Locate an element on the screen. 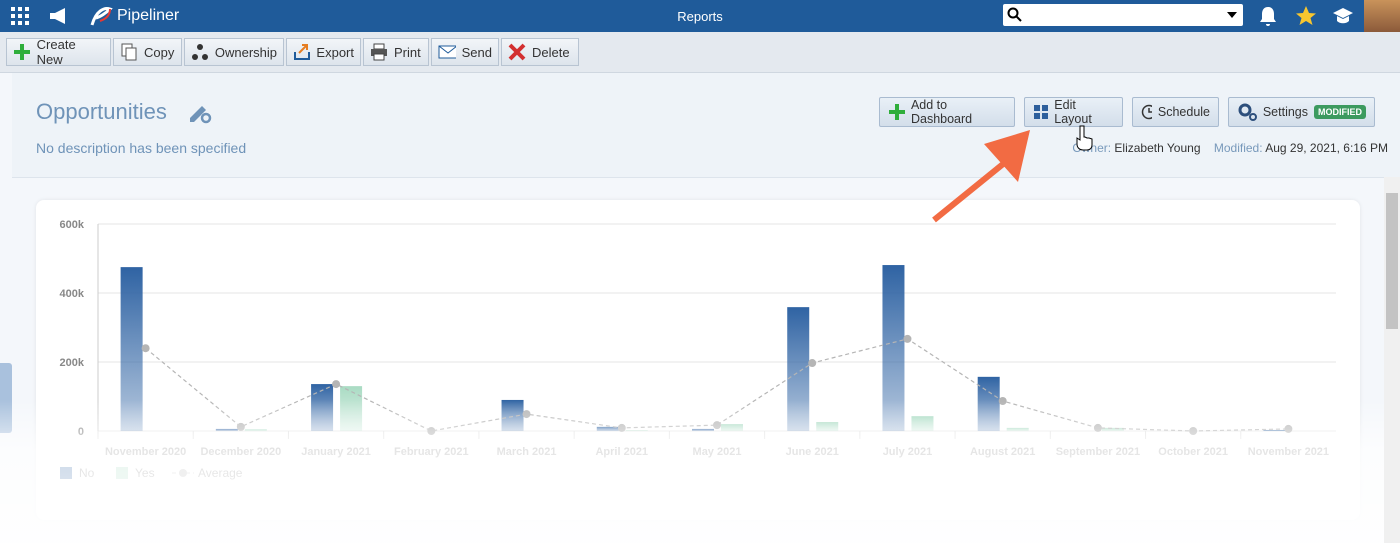  search-box is located at coordinates (1123, 15).